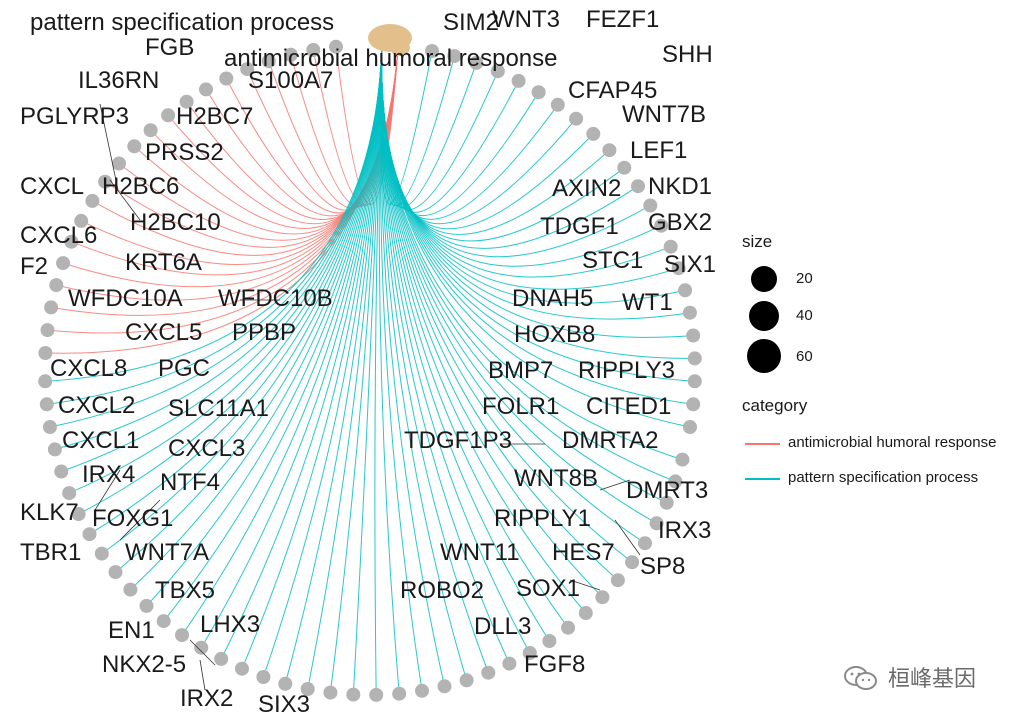 The height and width of the screenshot is (721, 1025). What do you see at coordinates (687, 54) in the screenshot?
I see `gene-label-shh: SHH` at bounding box center [687, 54].